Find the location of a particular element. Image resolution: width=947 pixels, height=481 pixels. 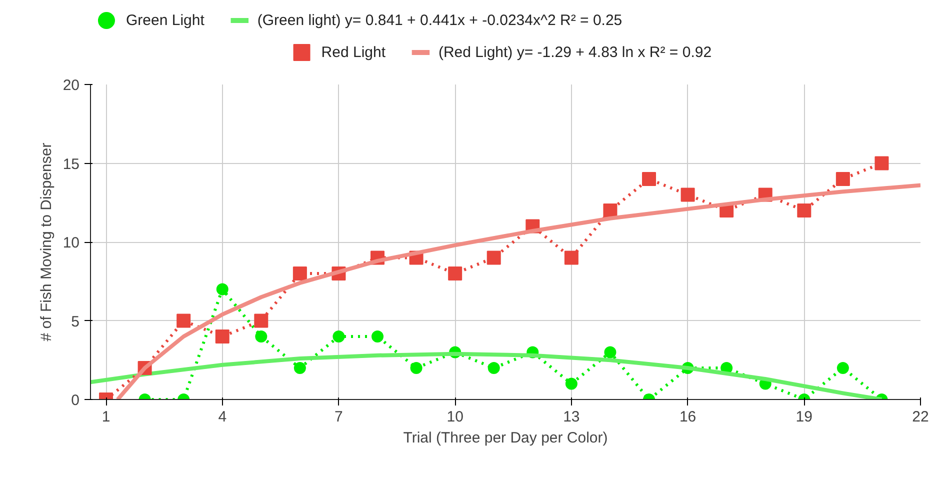

y-tick-label: 10 is located at coordinates (71, 243).